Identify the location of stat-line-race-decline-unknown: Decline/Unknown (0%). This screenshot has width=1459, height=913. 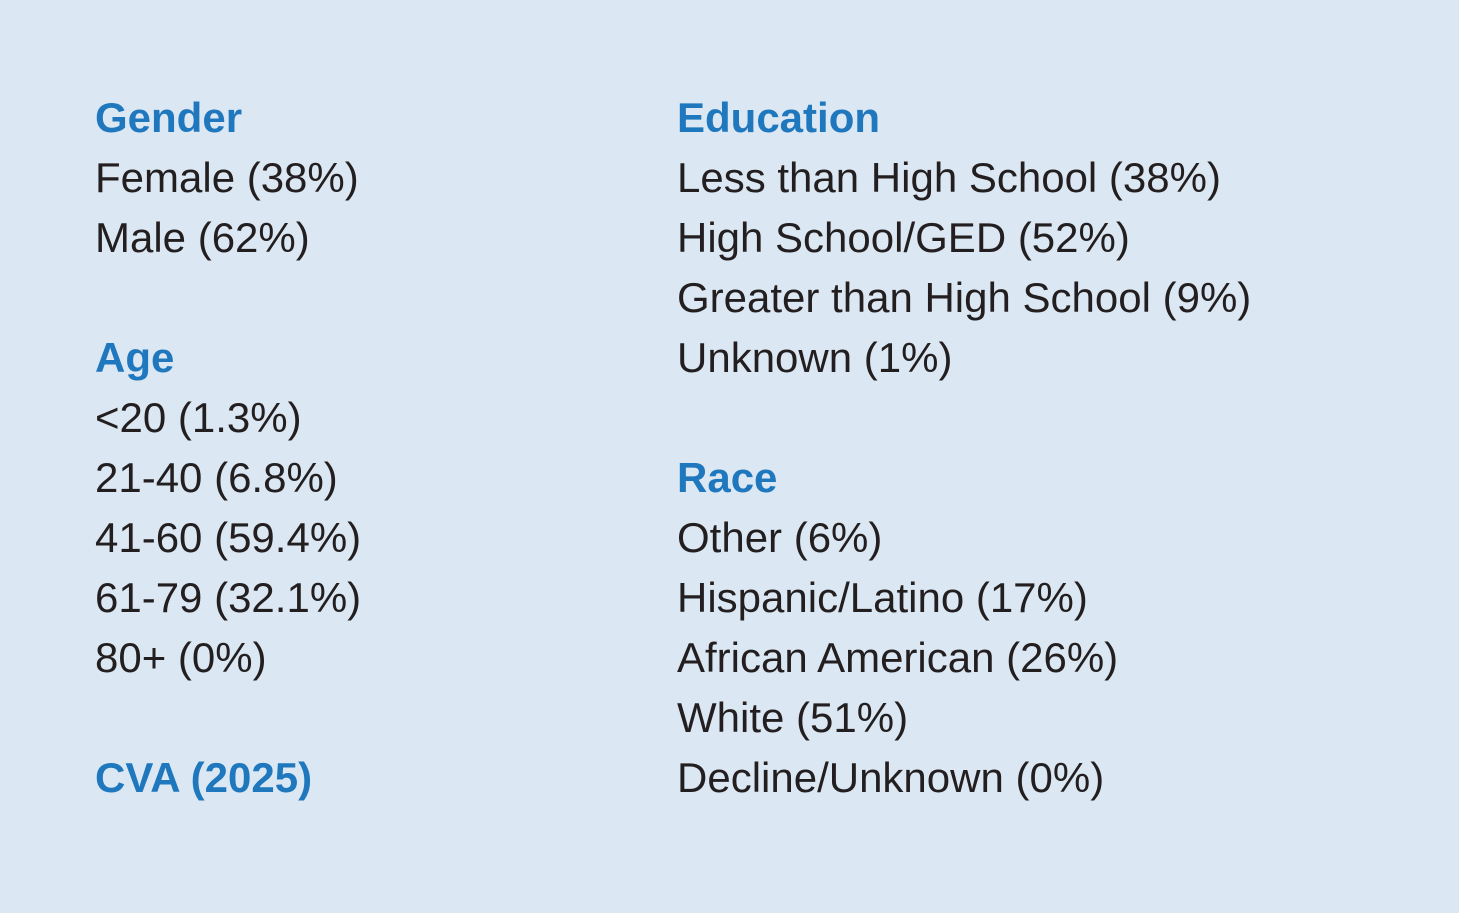
(891, 777).